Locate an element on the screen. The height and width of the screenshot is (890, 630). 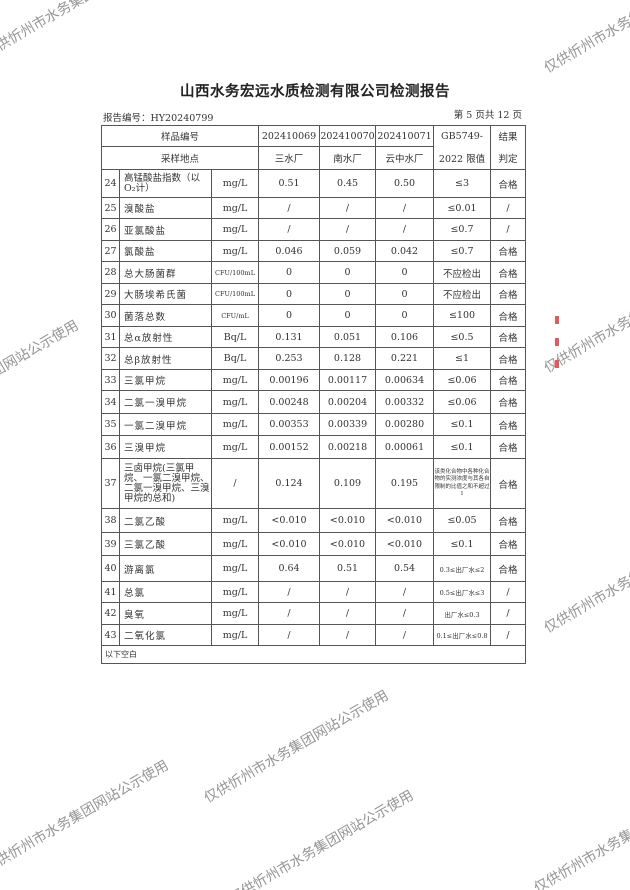
item-name: 三卤甲烷(三氯甲烷、一氯二溴甲烷、二氯一溴甲烷、三溴甲烷的总和) is located at coordinates (165, 483).